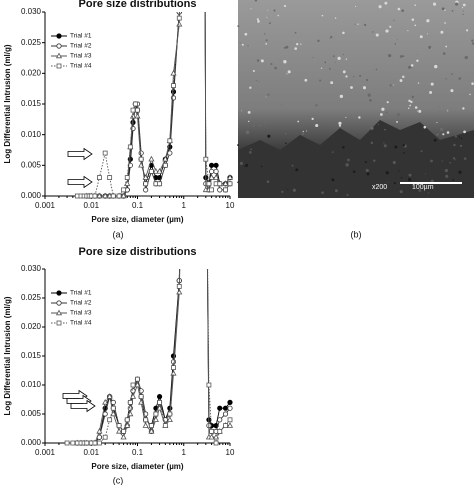 The height and width of the screenshot is (485, 474). What do you see at coordinates (431, 183) in the screenshot?
I see `scale-bar` at bounding box center [431, 183].